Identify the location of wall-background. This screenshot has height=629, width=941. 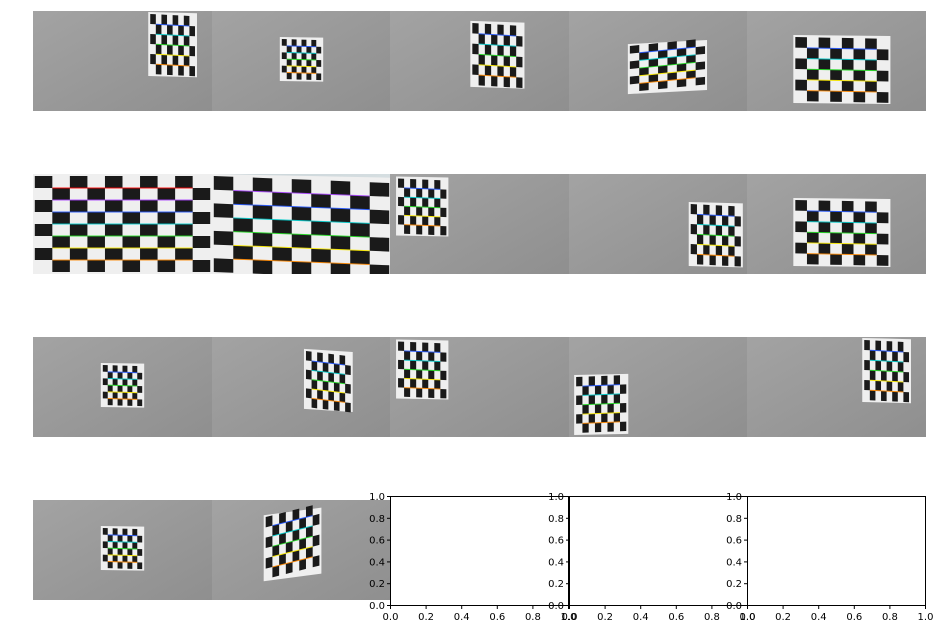
(301, 387).